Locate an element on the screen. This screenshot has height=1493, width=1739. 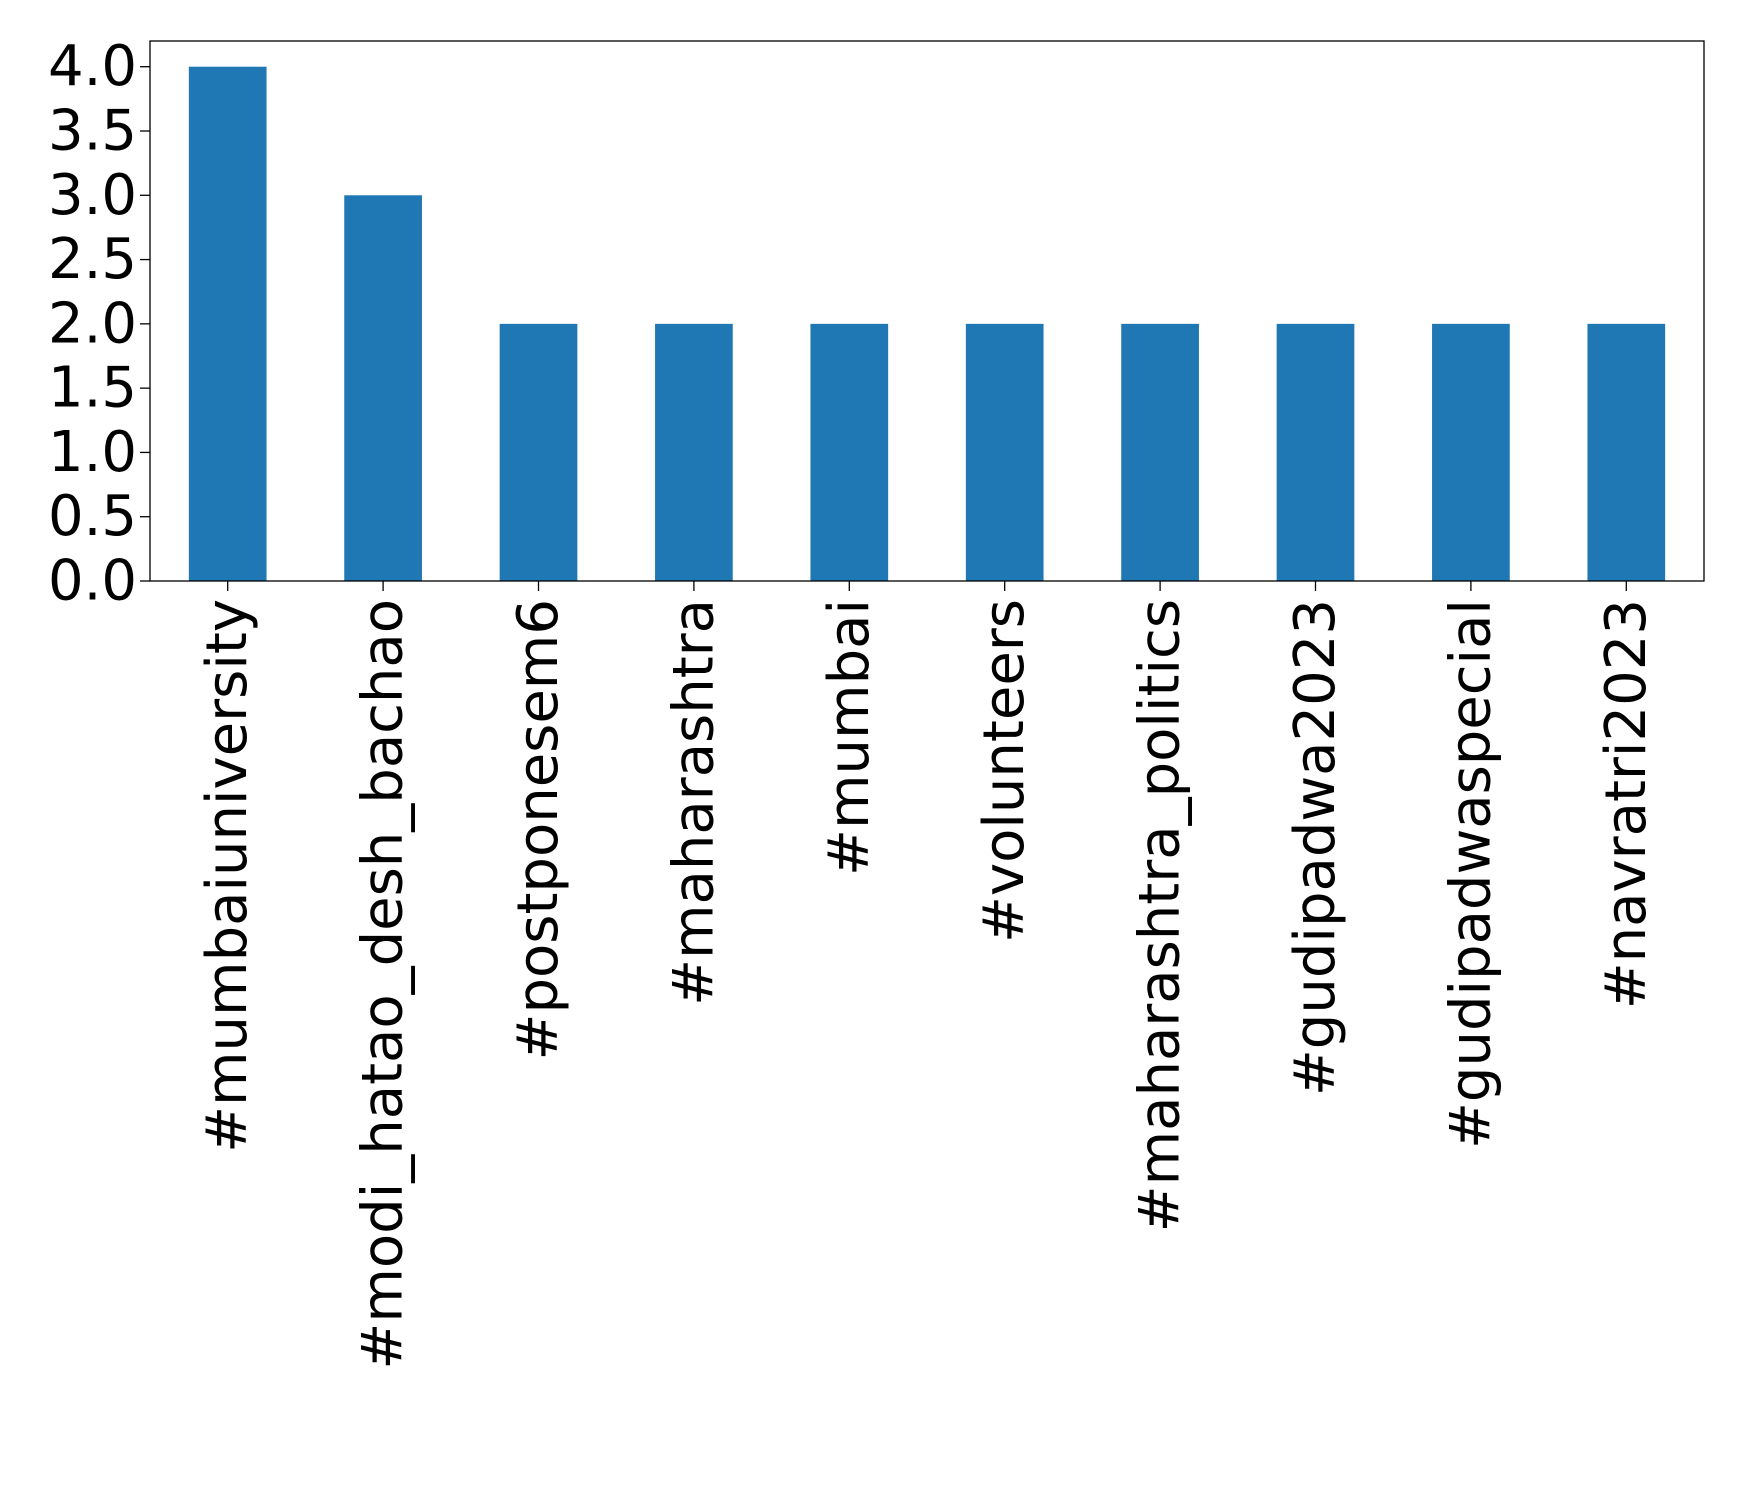
y-tick-label: 4.0 is located at coordinates (92, 66).